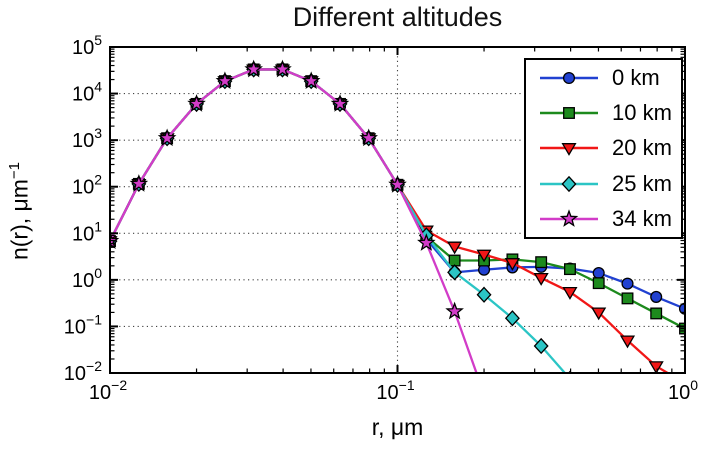  Describe the element at coordinates (642, 113) in the screenshot. I see `legend-label: 10 km` at that location.